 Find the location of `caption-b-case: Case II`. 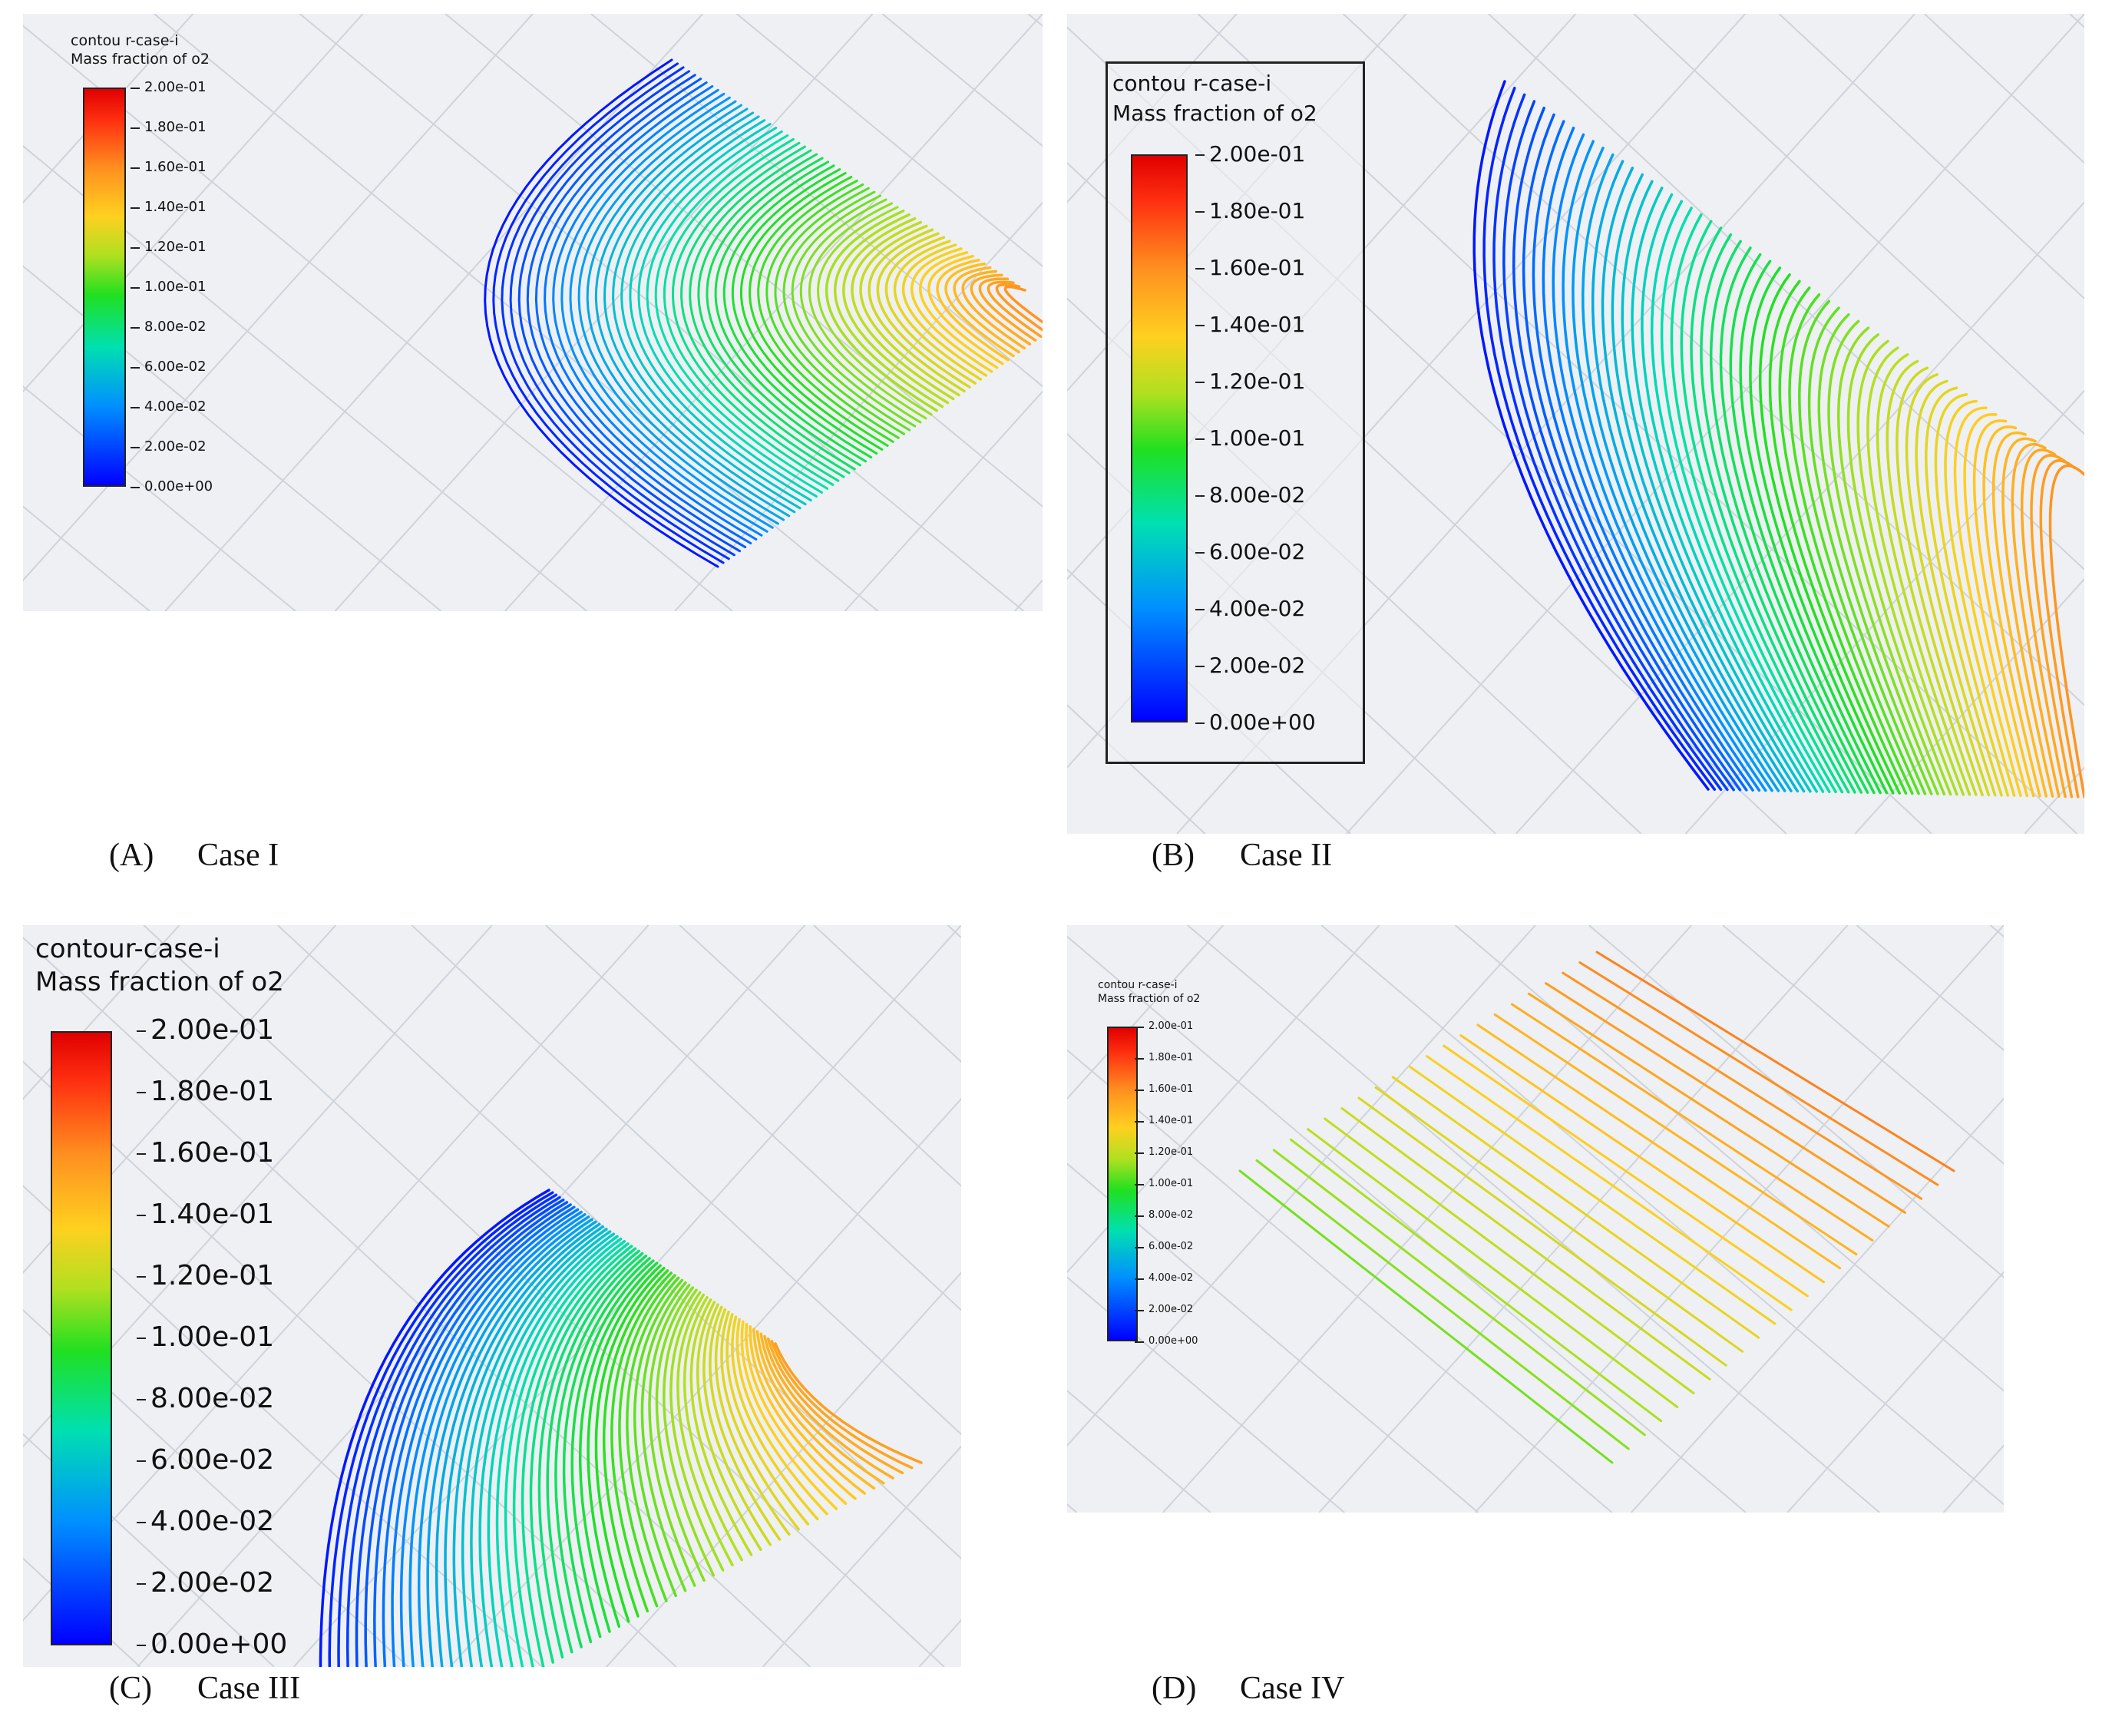

caption-b-case: Case II is located at coordinates (1286, 855).